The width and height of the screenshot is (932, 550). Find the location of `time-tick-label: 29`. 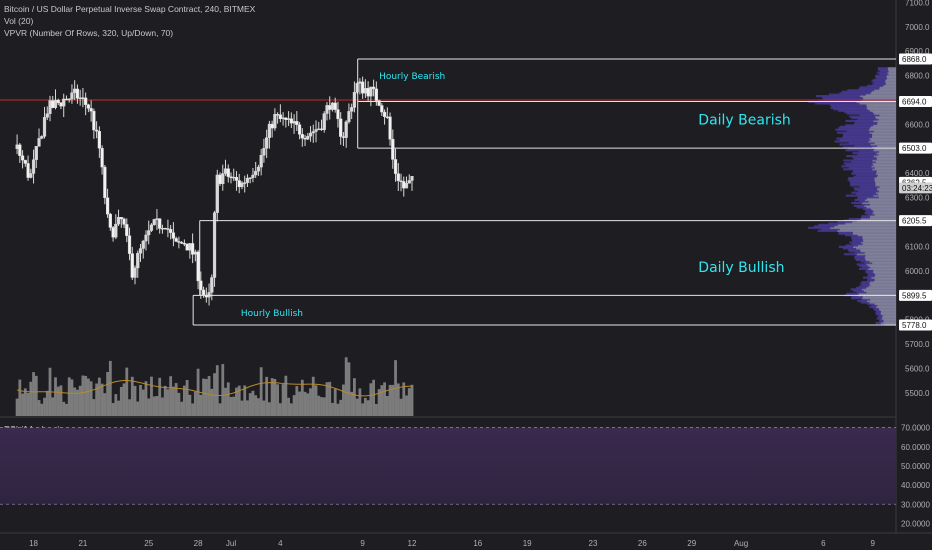

time-tick-label: 29 is located at coordinates (691, 543).